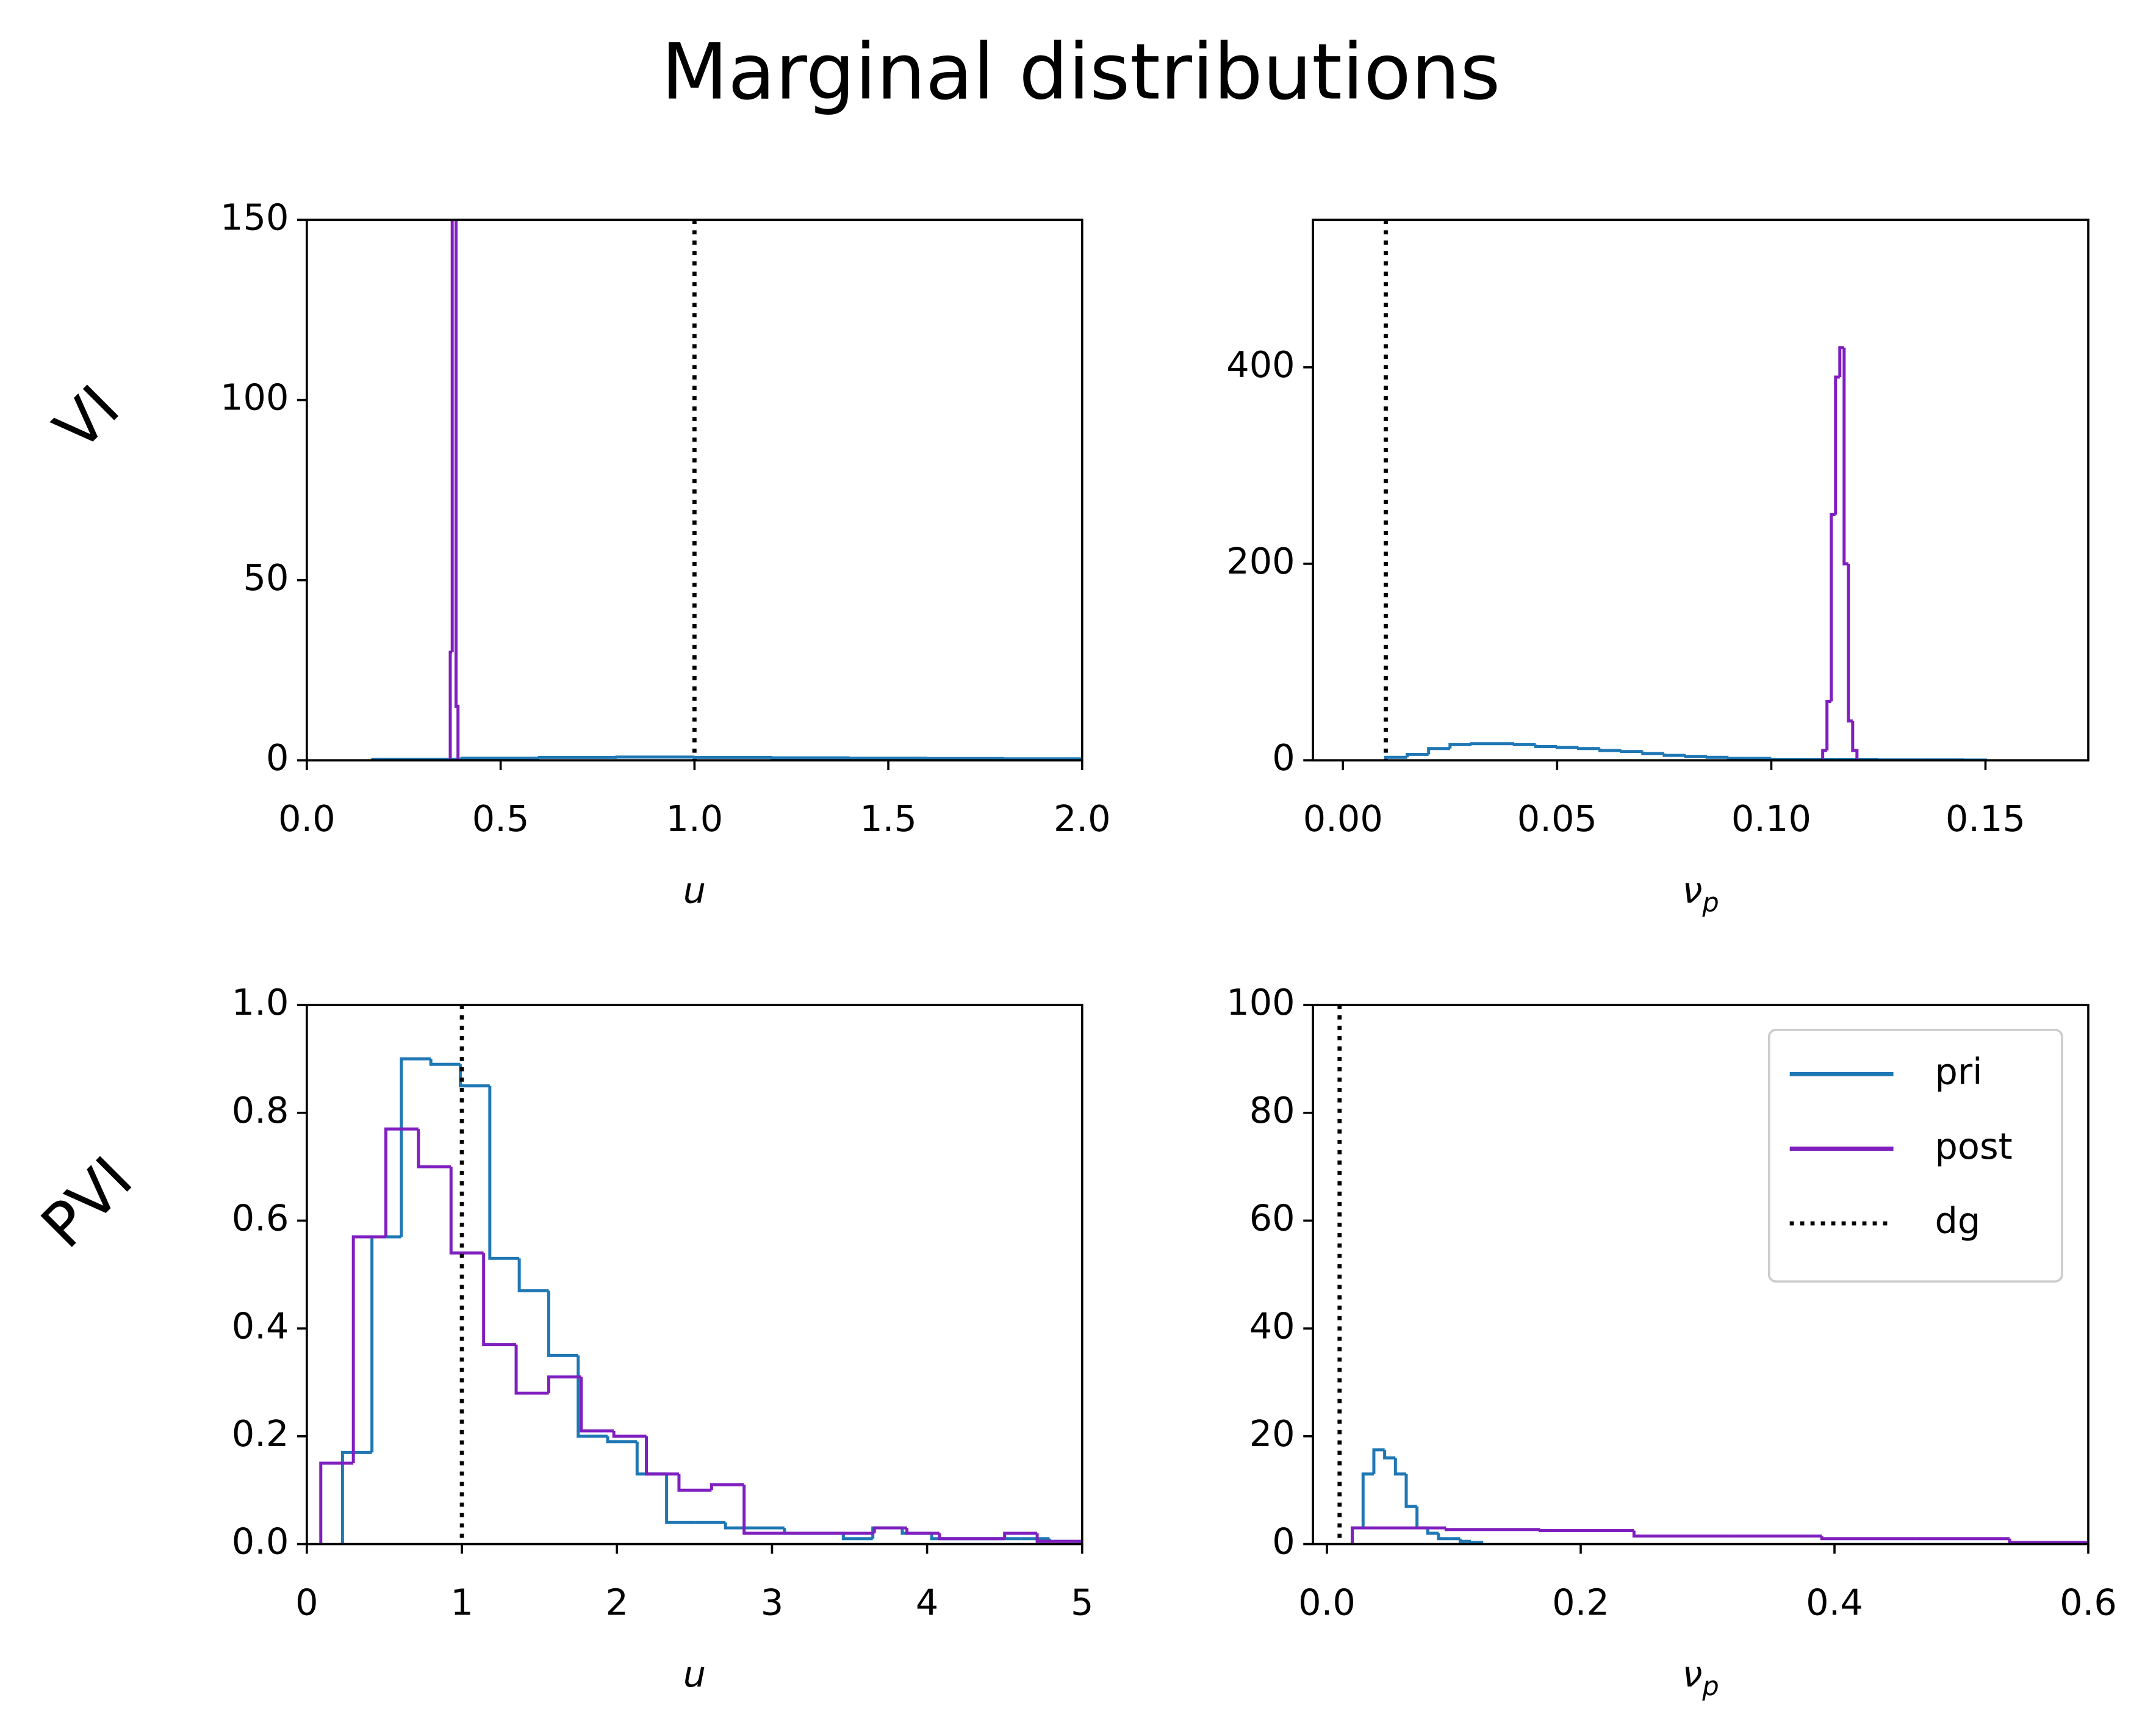 This screenshot has width=2156, height=1728. I want to click on x-tick-label: 0.05, so click(1557, 818).